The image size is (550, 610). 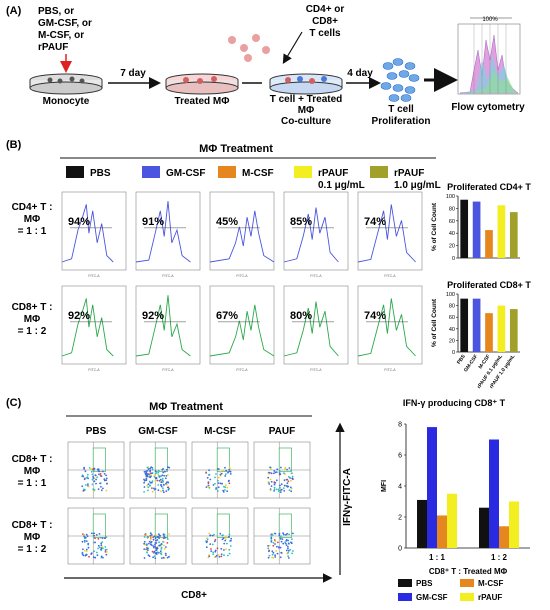 I want to click on c-row1-line3: = 1 : 1, so click(x=32, y=483).